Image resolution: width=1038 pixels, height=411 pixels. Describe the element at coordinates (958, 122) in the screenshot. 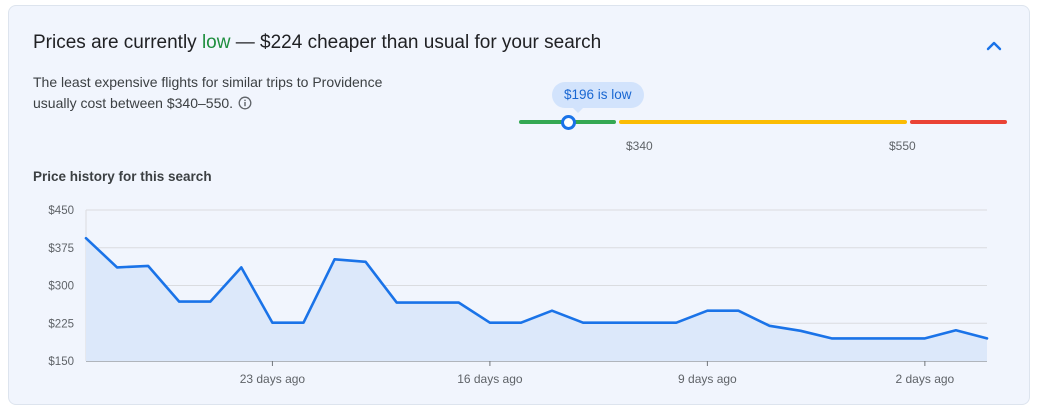

I see `high-price-segment` at that location.